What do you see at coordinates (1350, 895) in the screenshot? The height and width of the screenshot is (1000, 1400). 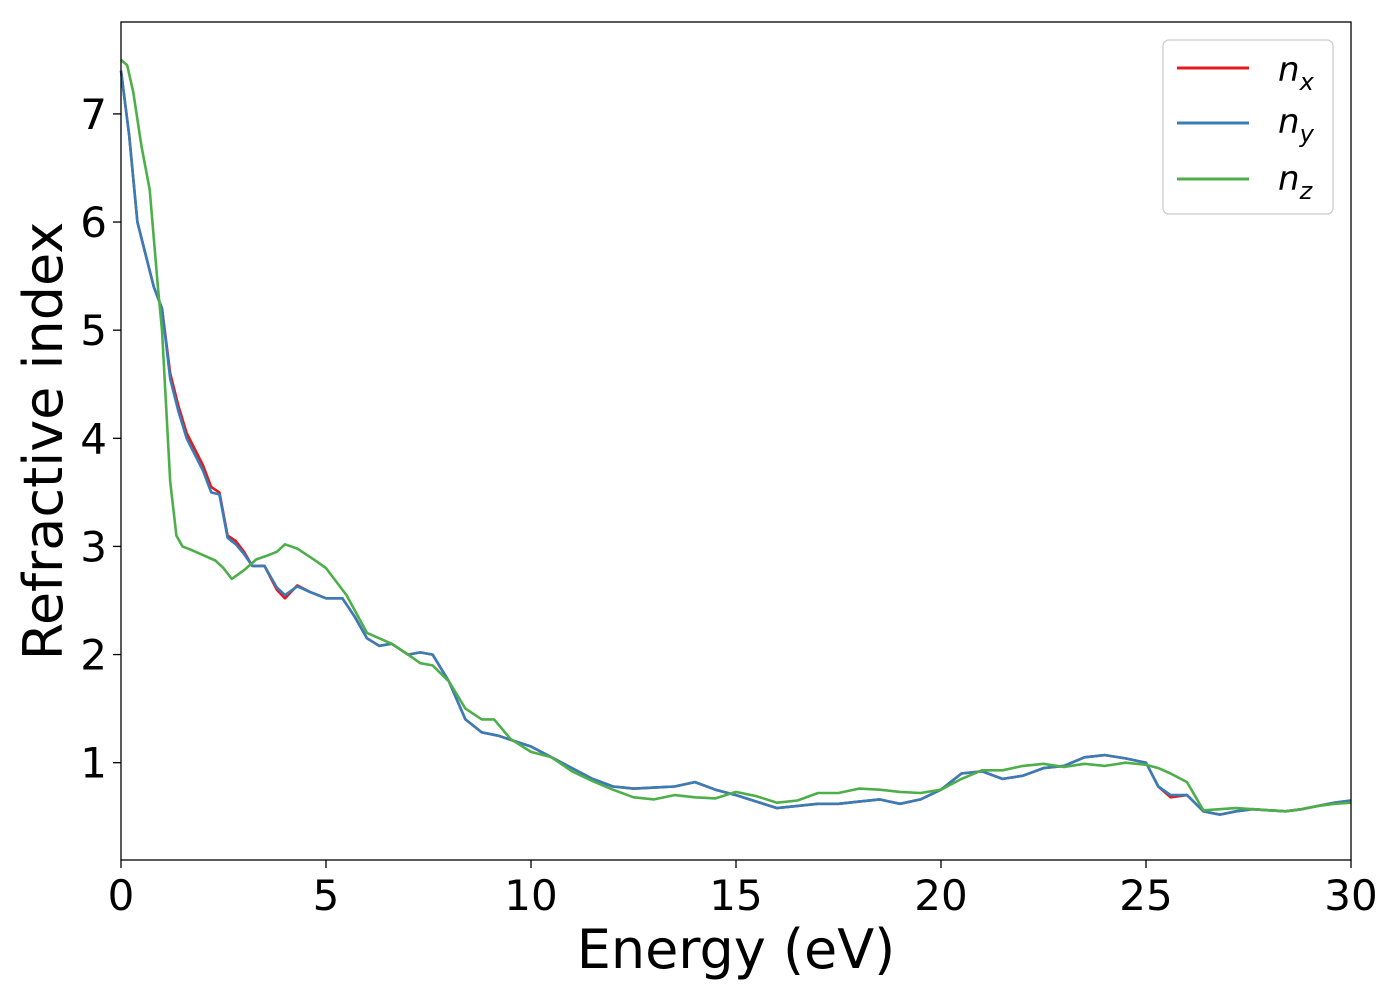 I see `x-tick-label: 30` at bounding box center [1350, 895].